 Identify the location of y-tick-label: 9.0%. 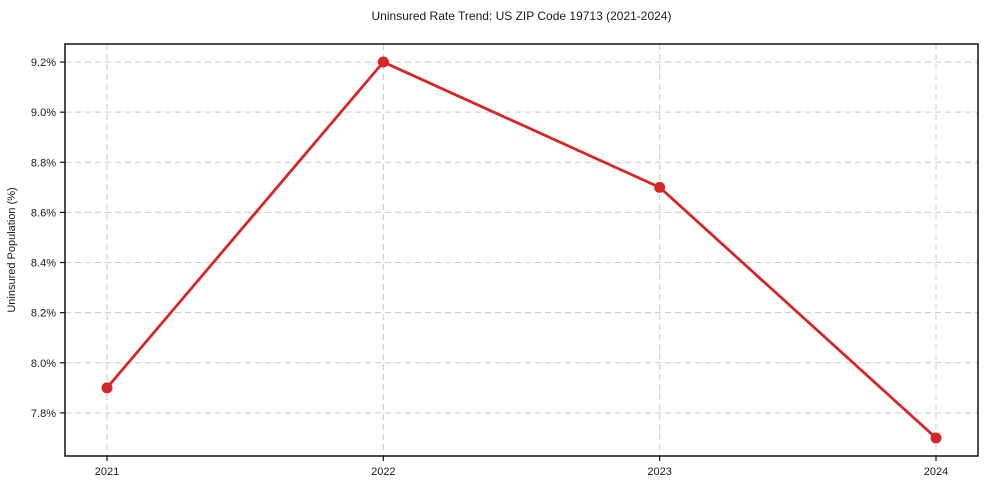
(43, 113).